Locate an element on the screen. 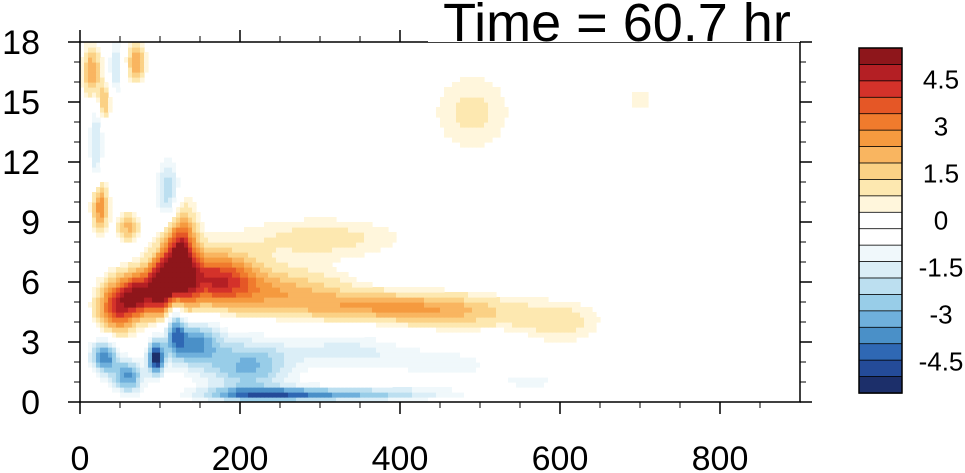  colorbar-label: 3 is located at coordinates (941, 126).